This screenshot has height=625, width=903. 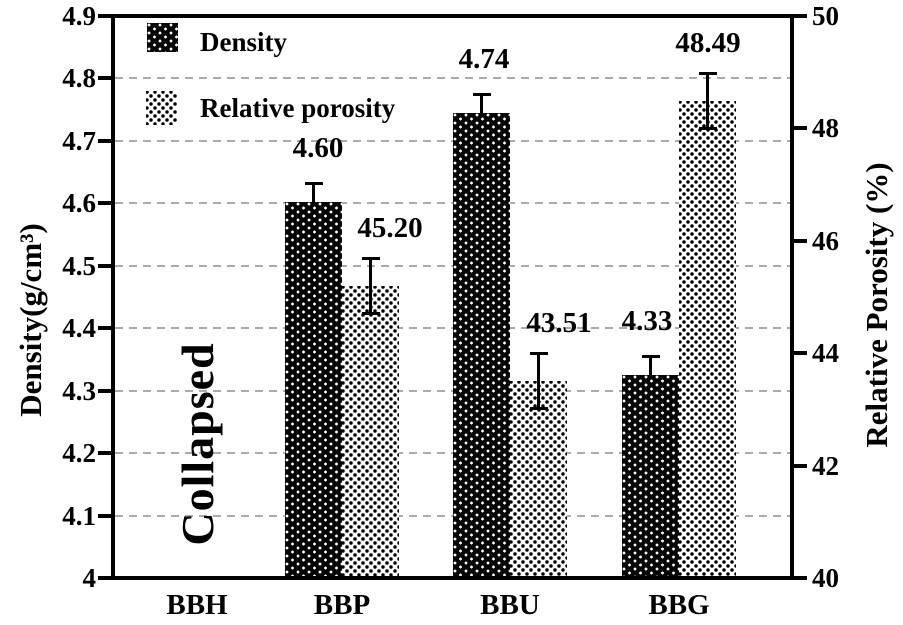 I want to click on error-bar-porosity-bbg, so click(x=707, y=101).